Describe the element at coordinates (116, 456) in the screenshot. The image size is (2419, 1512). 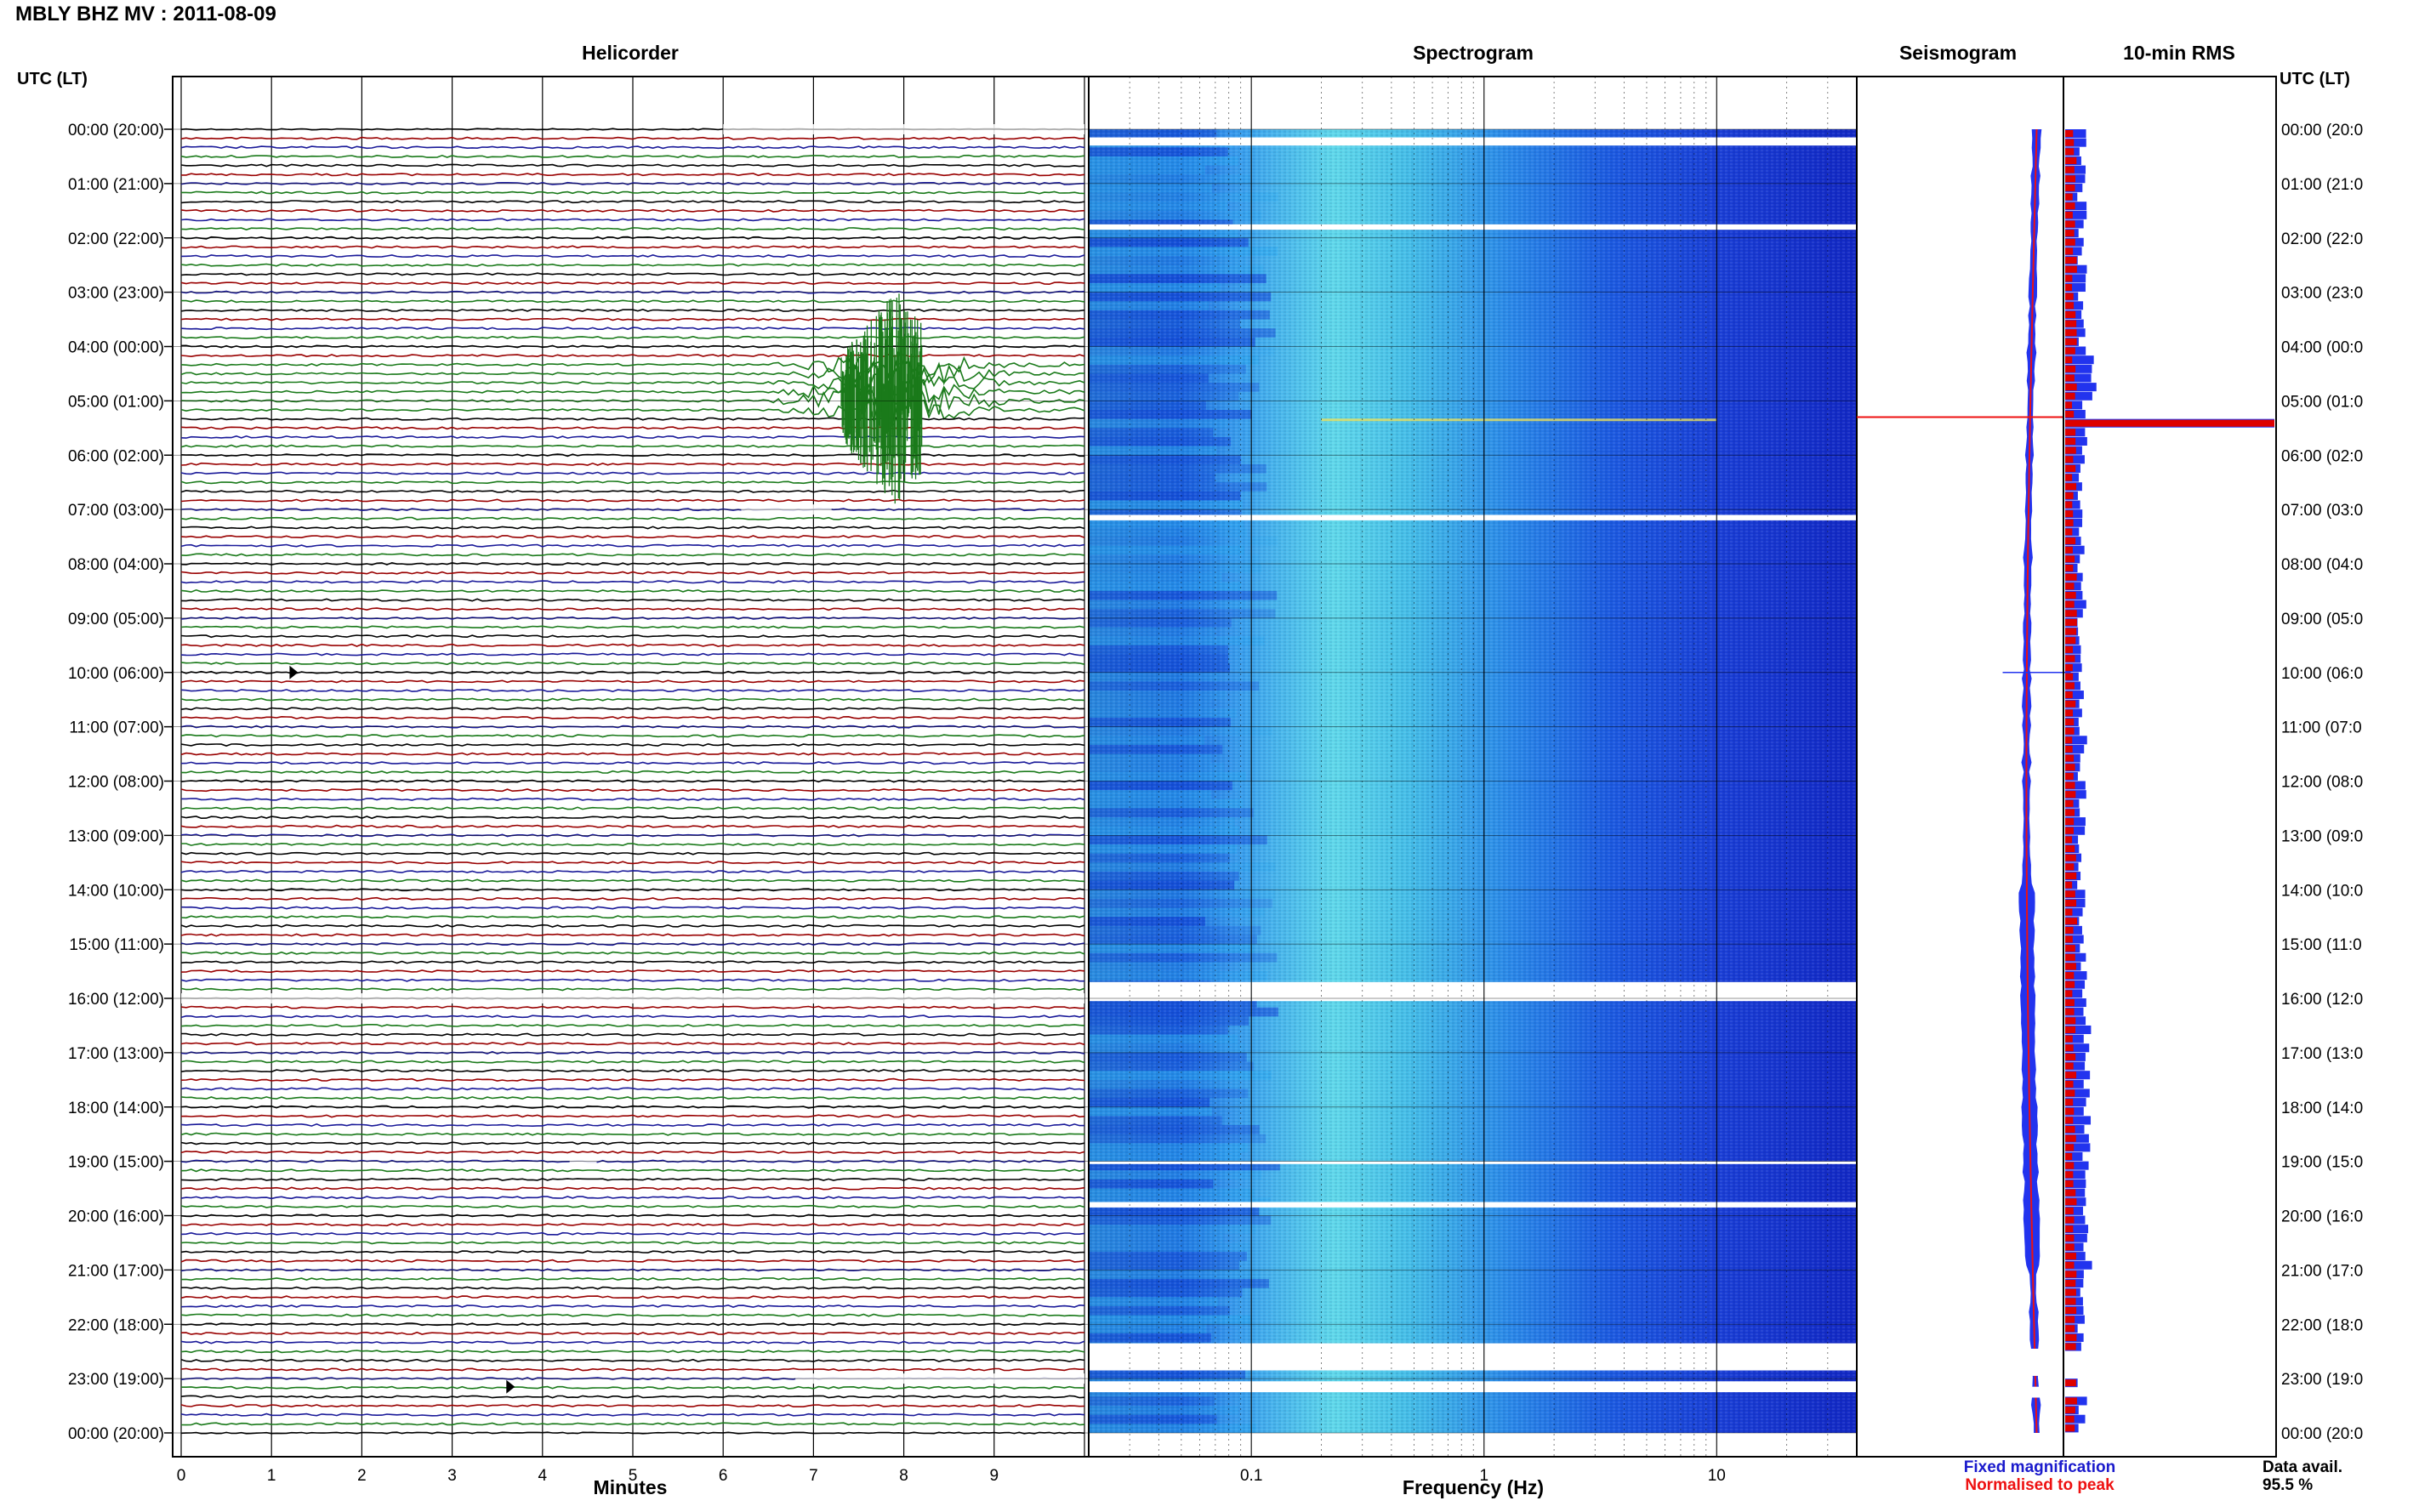
I see `left-time-label: 06:00 (02:00)` at that location.